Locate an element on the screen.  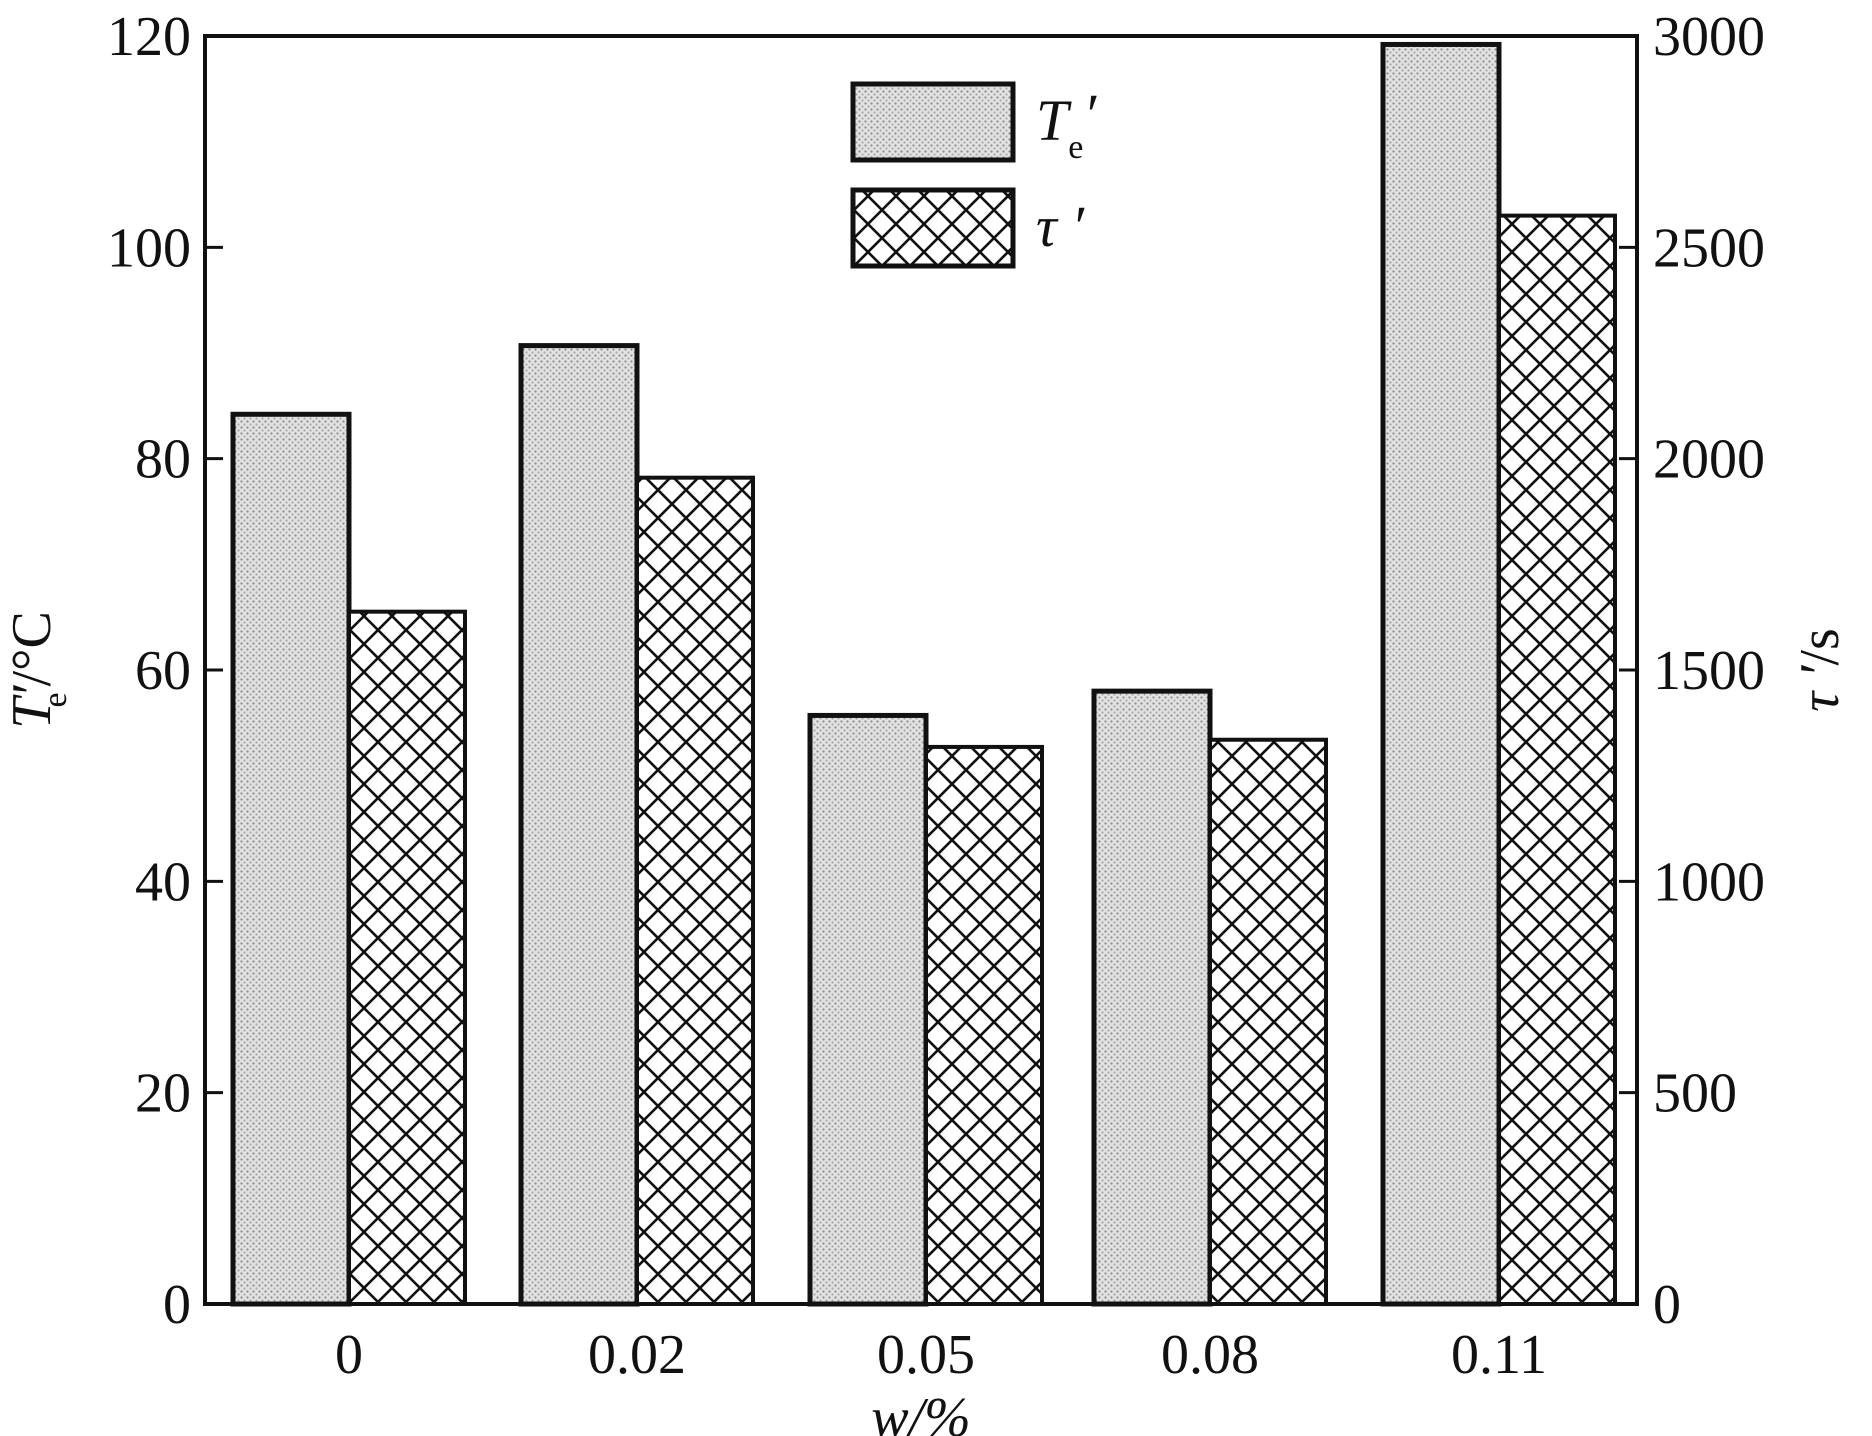
left-axis-ticks: 0 20 40 60 80 100 120 is located at coordinates (165, 671).